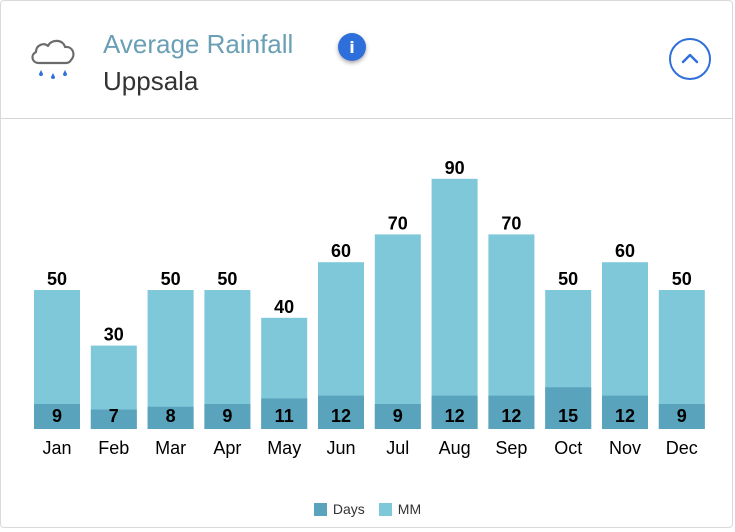 The image size is (735, 532). Describe the element at coordinates (320, 509) in the screenshot. I see `legend-swatch-days` at that location.